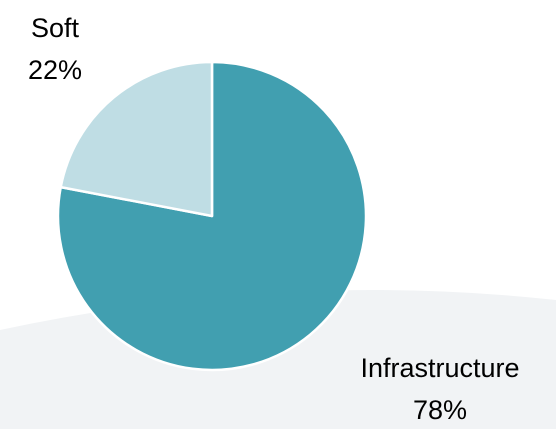 The height and width of the screenshot is (429, 556). Describe the element at coordinates (55, 70) in the screenshot. I see `slice-value-label: 22%` at that location.